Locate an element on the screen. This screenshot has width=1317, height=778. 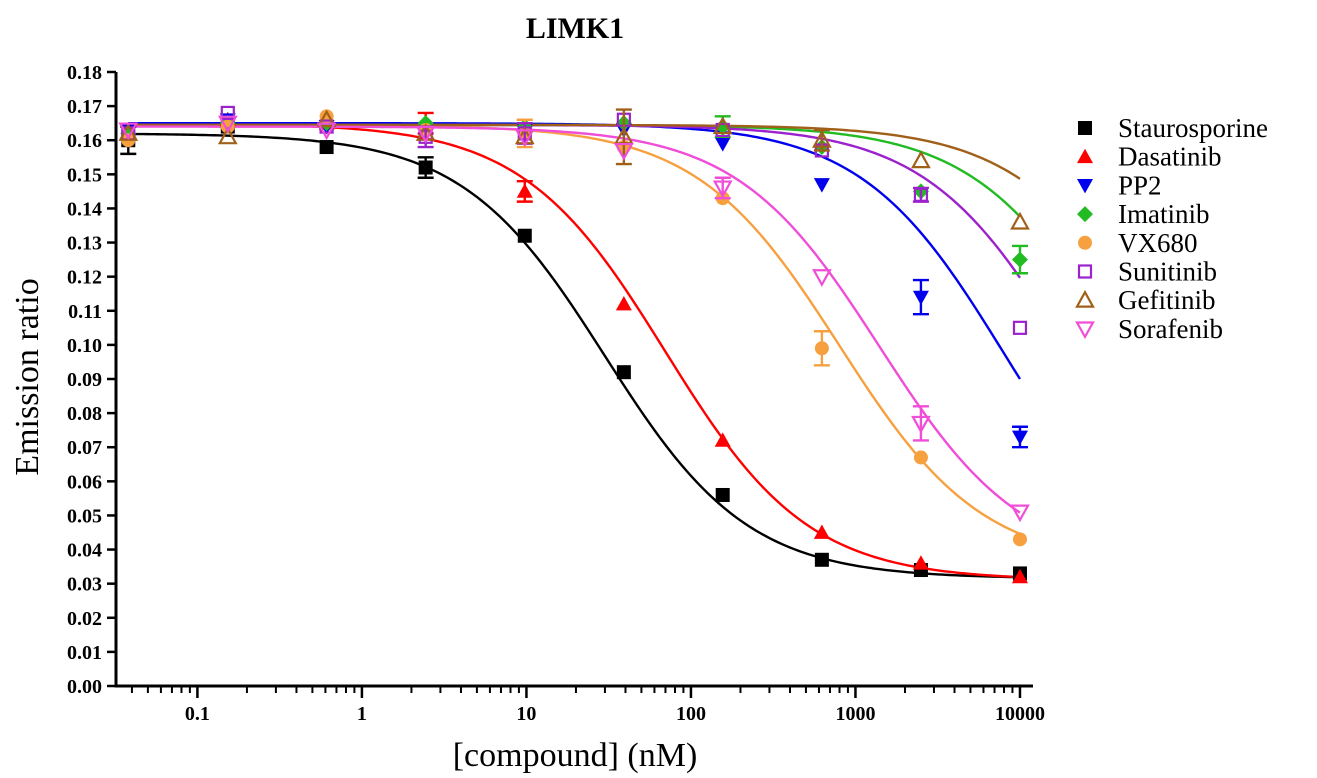
y-tick-label: 0.10 is located at coordinates (84, 346).